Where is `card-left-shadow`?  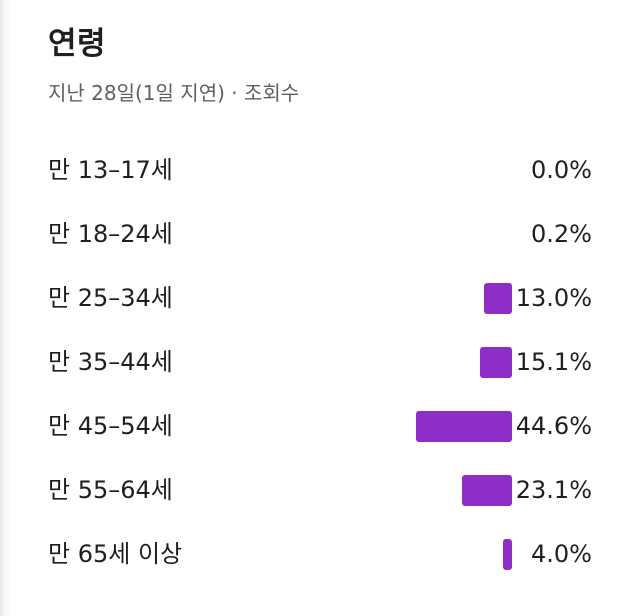 card-left-shadow is located at coordinates (6, 308).